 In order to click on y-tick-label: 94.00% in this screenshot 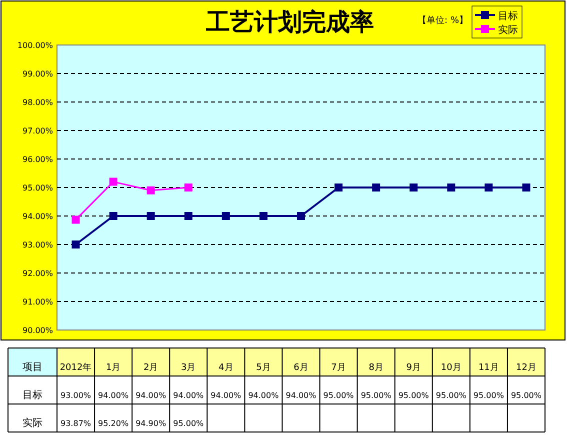, I will do `click(38, 216)`.